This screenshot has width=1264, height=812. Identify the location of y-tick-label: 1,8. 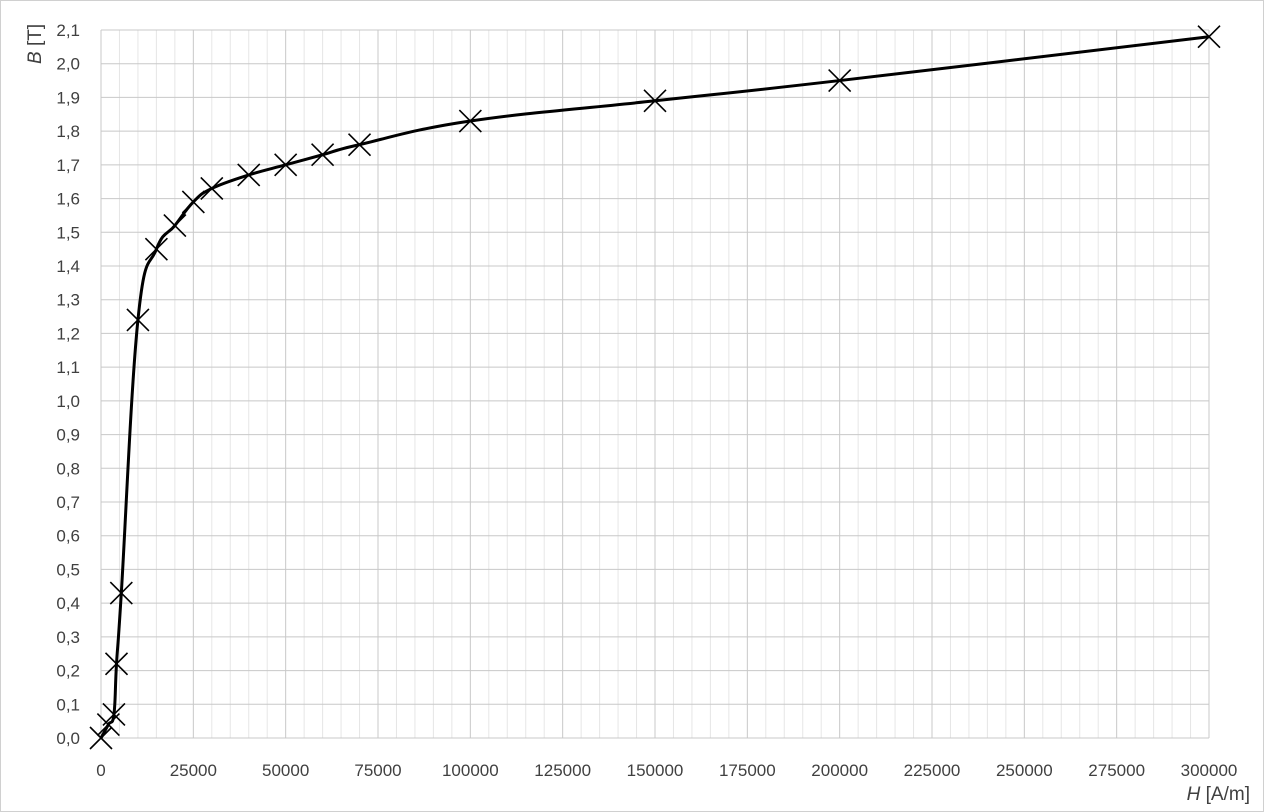
(68, 131).